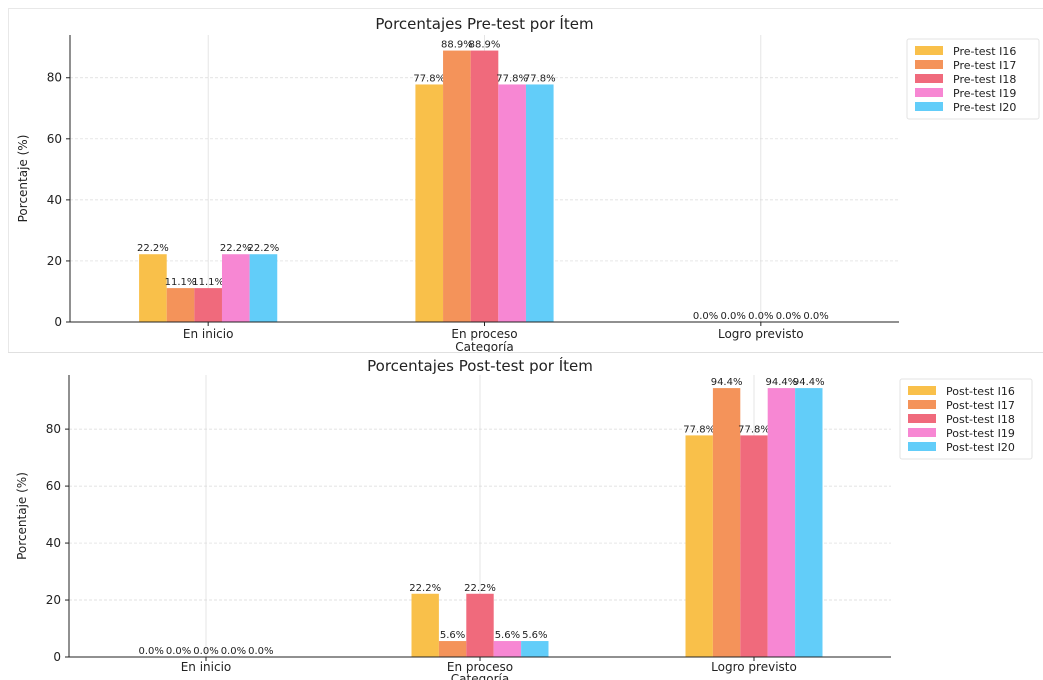 The image size is (1043, 680). I want to click on pre-test-legend-label: Pre-test I20, so click(984, 107).